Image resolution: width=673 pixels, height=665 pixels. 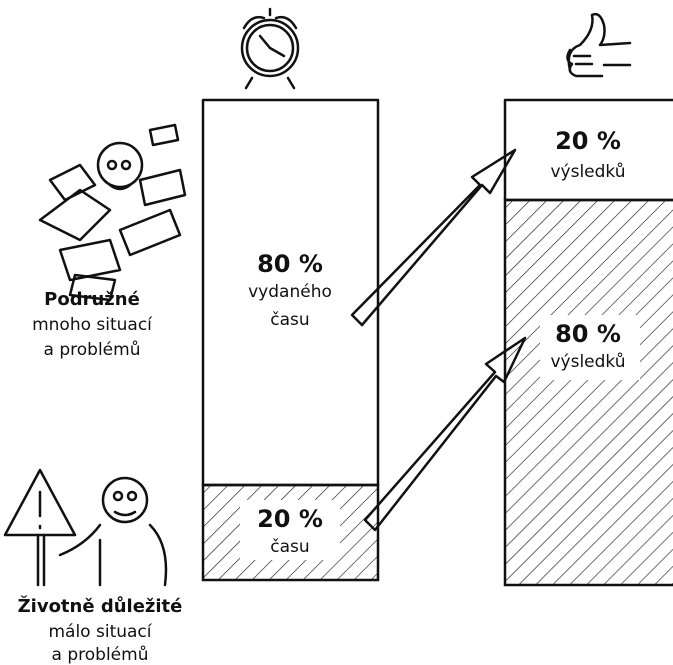 I want to click on label-title: Podružné, so click(x=92, y=299).